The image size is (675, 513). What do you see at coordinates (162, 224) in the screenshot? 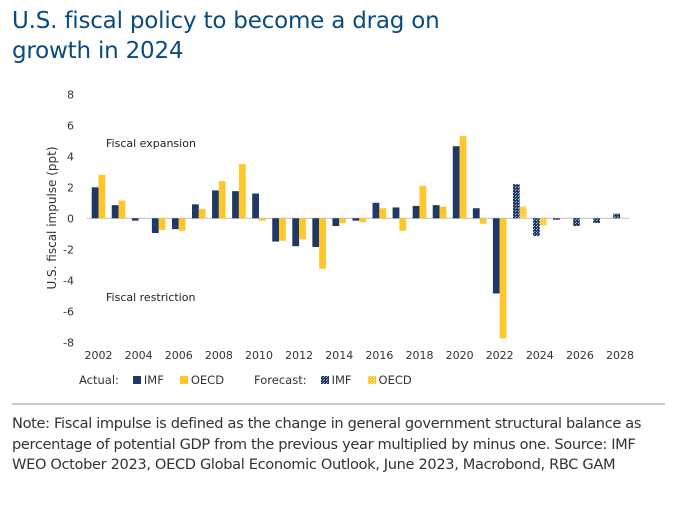
I see `bar-oecd-2005` at bounding box center [162, 224].